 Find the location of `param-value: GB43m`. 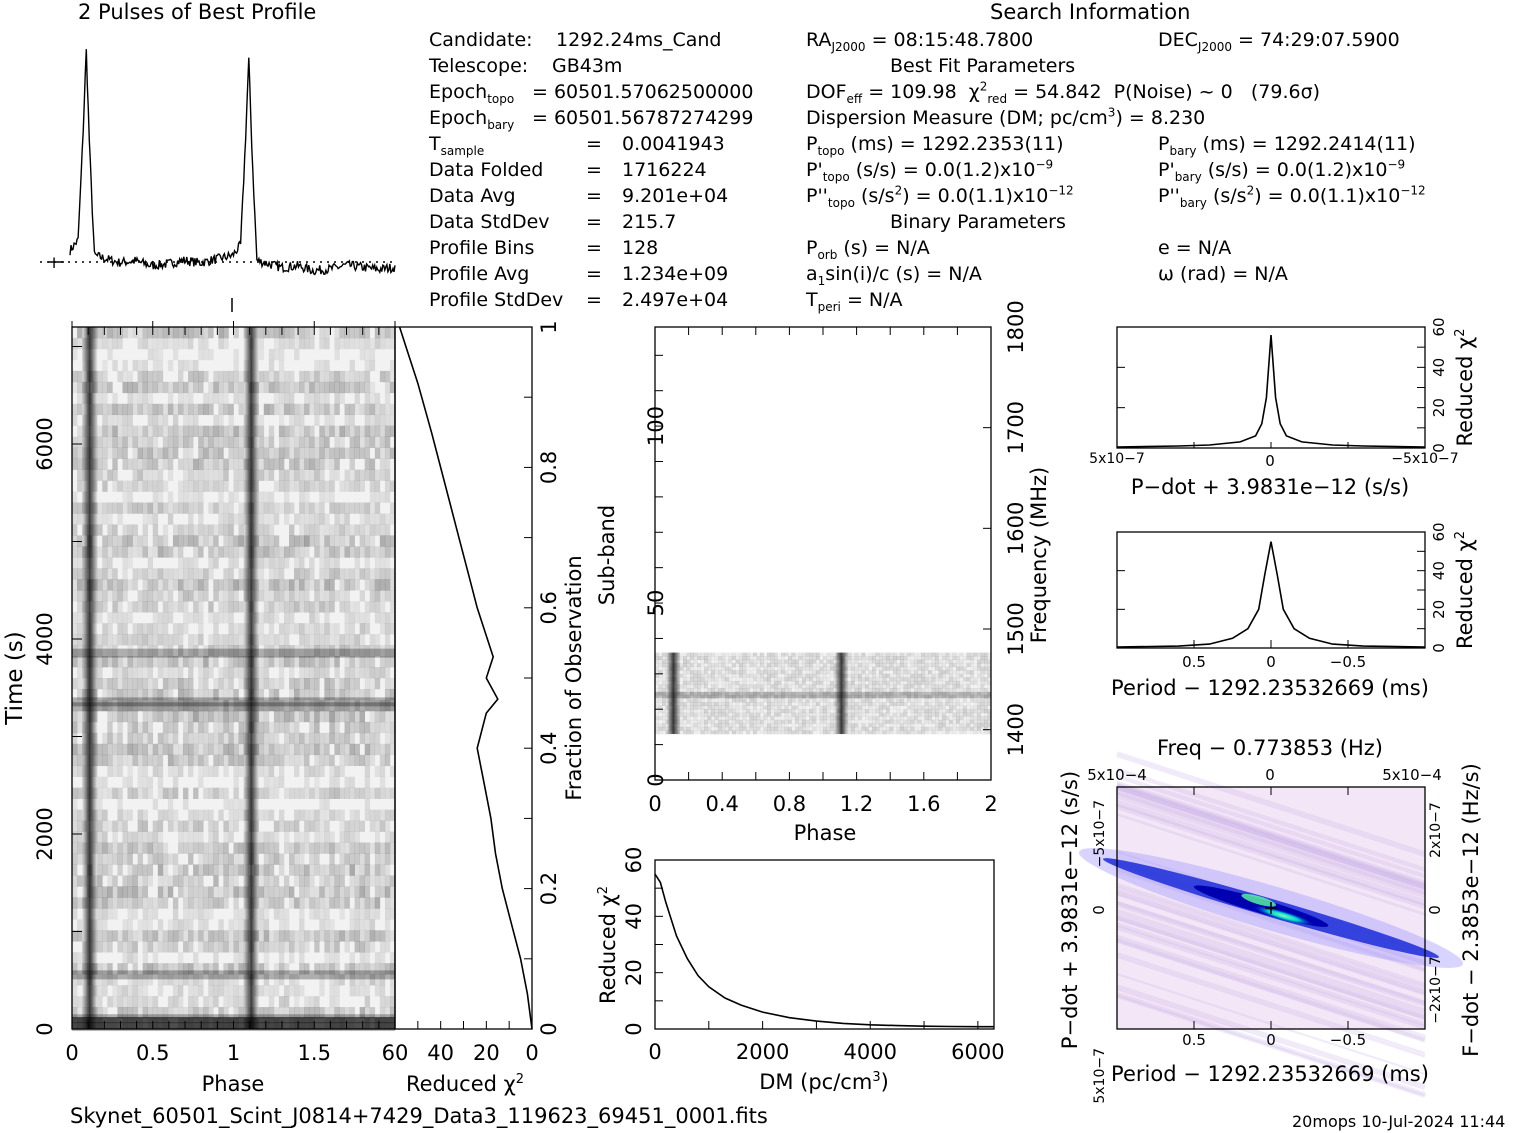

param-value: GB43m is located at coordinates (587, 66).